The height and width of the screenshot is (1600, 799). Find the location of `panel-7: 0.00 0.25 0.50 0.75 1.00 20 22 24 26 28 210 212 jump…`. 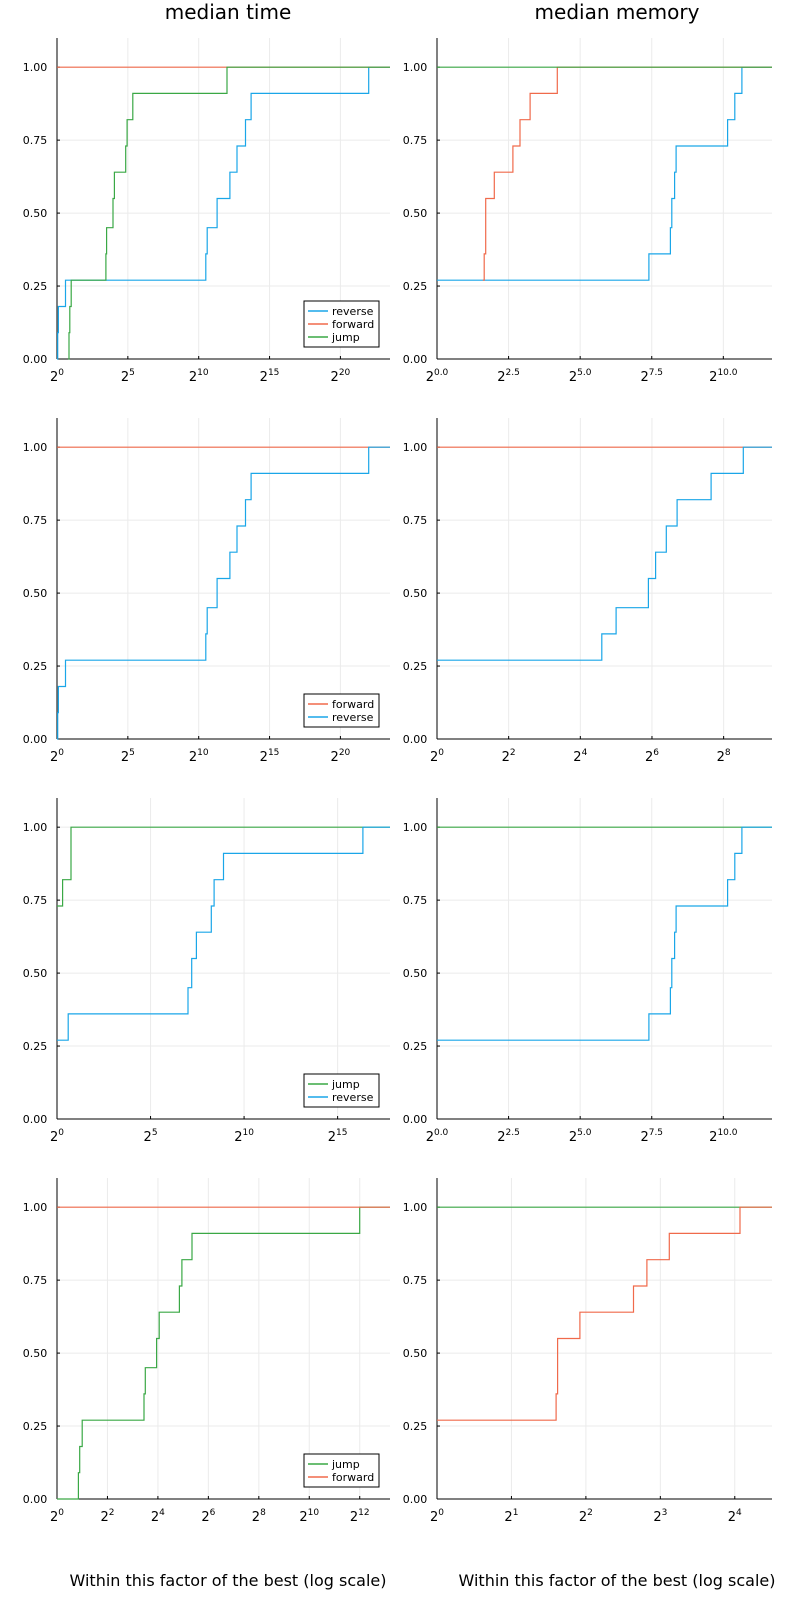

panel-7: 0.00 0.25 0.50 0.75 1.00 20 22 24 26 28 210 212 jump… is located at coordinates (206, 1351).